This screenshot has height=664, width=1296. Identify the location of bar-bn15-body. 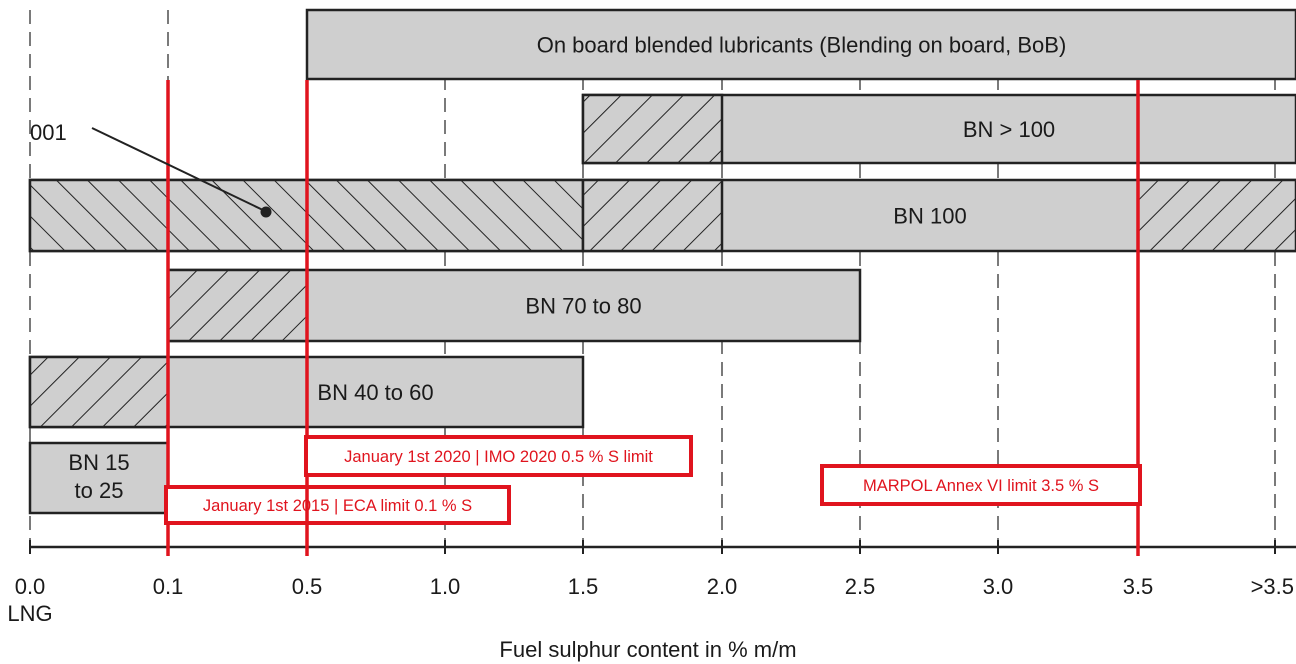
(99, 478).